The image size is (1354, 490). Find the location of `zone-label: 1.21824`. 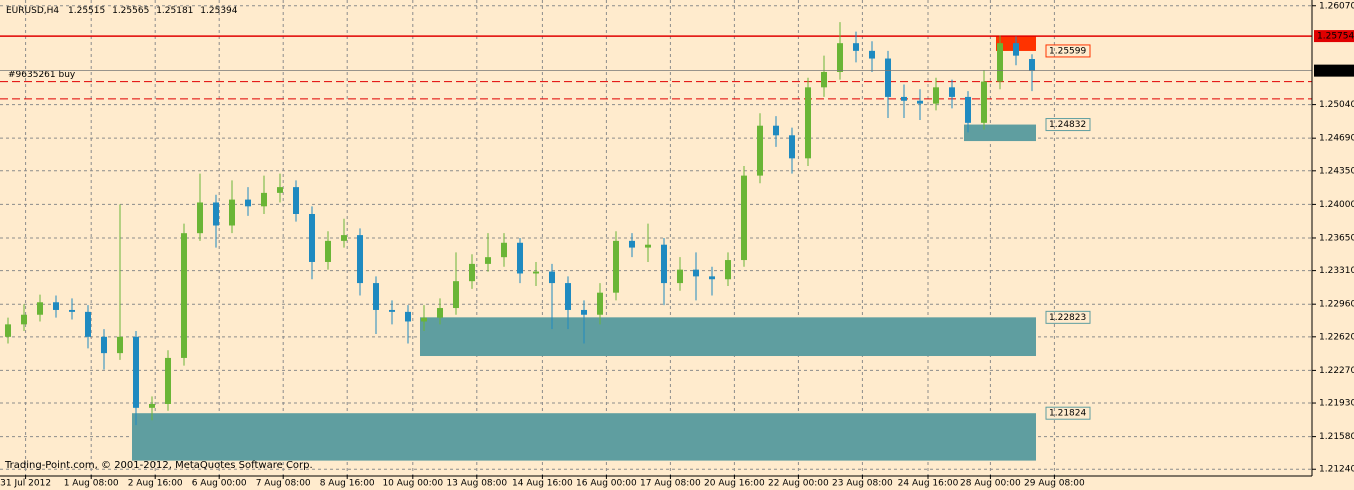

zone-label: 1.21824 is located at coordinates (1067, 414).